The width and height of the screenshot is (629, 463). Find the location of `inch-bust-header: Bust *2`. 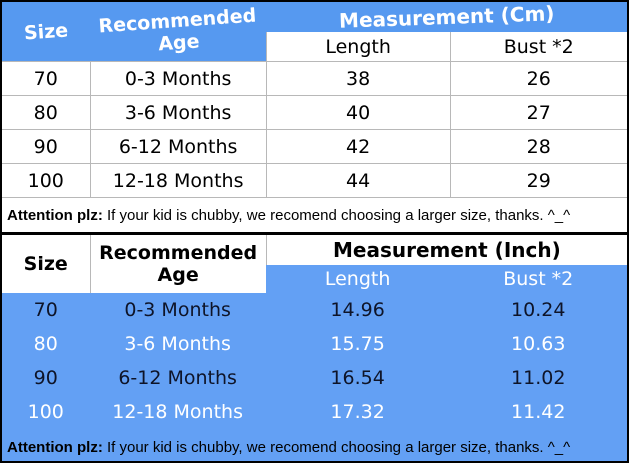

inch-bust-header: Bust *2 is located at coordinates (538, 279).